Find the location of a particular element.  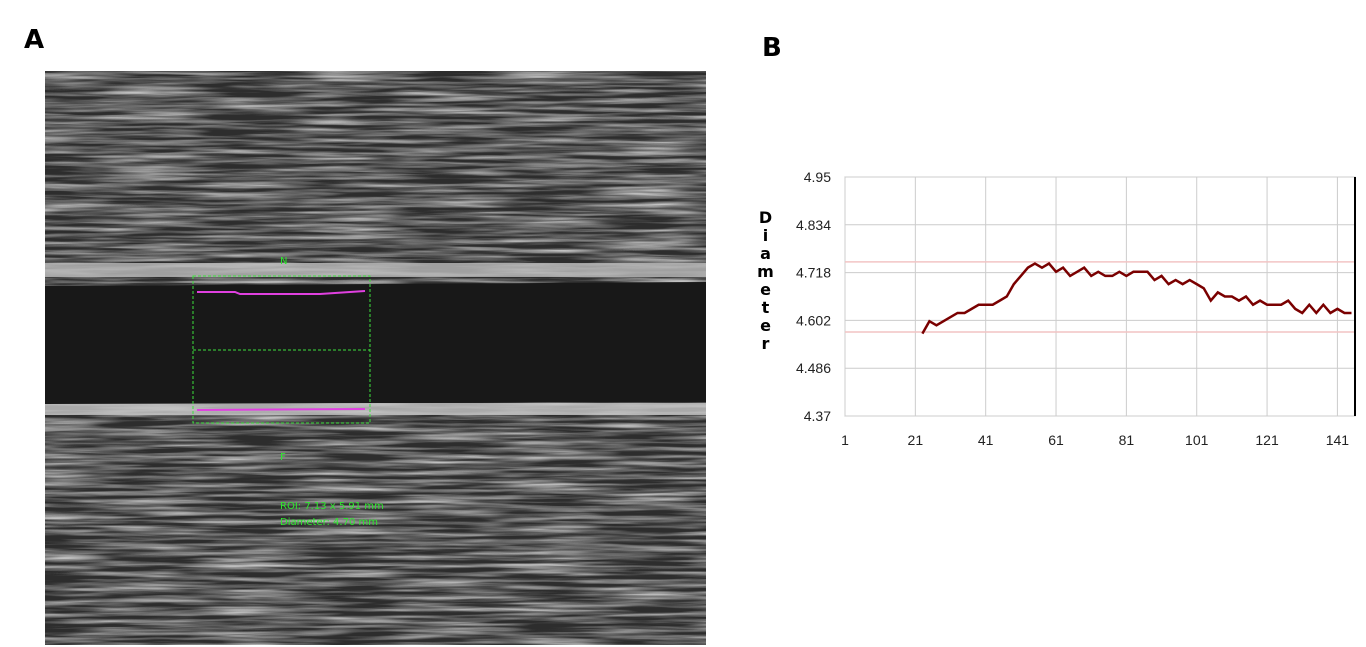

marker: F is located at coordinates (283, 457).